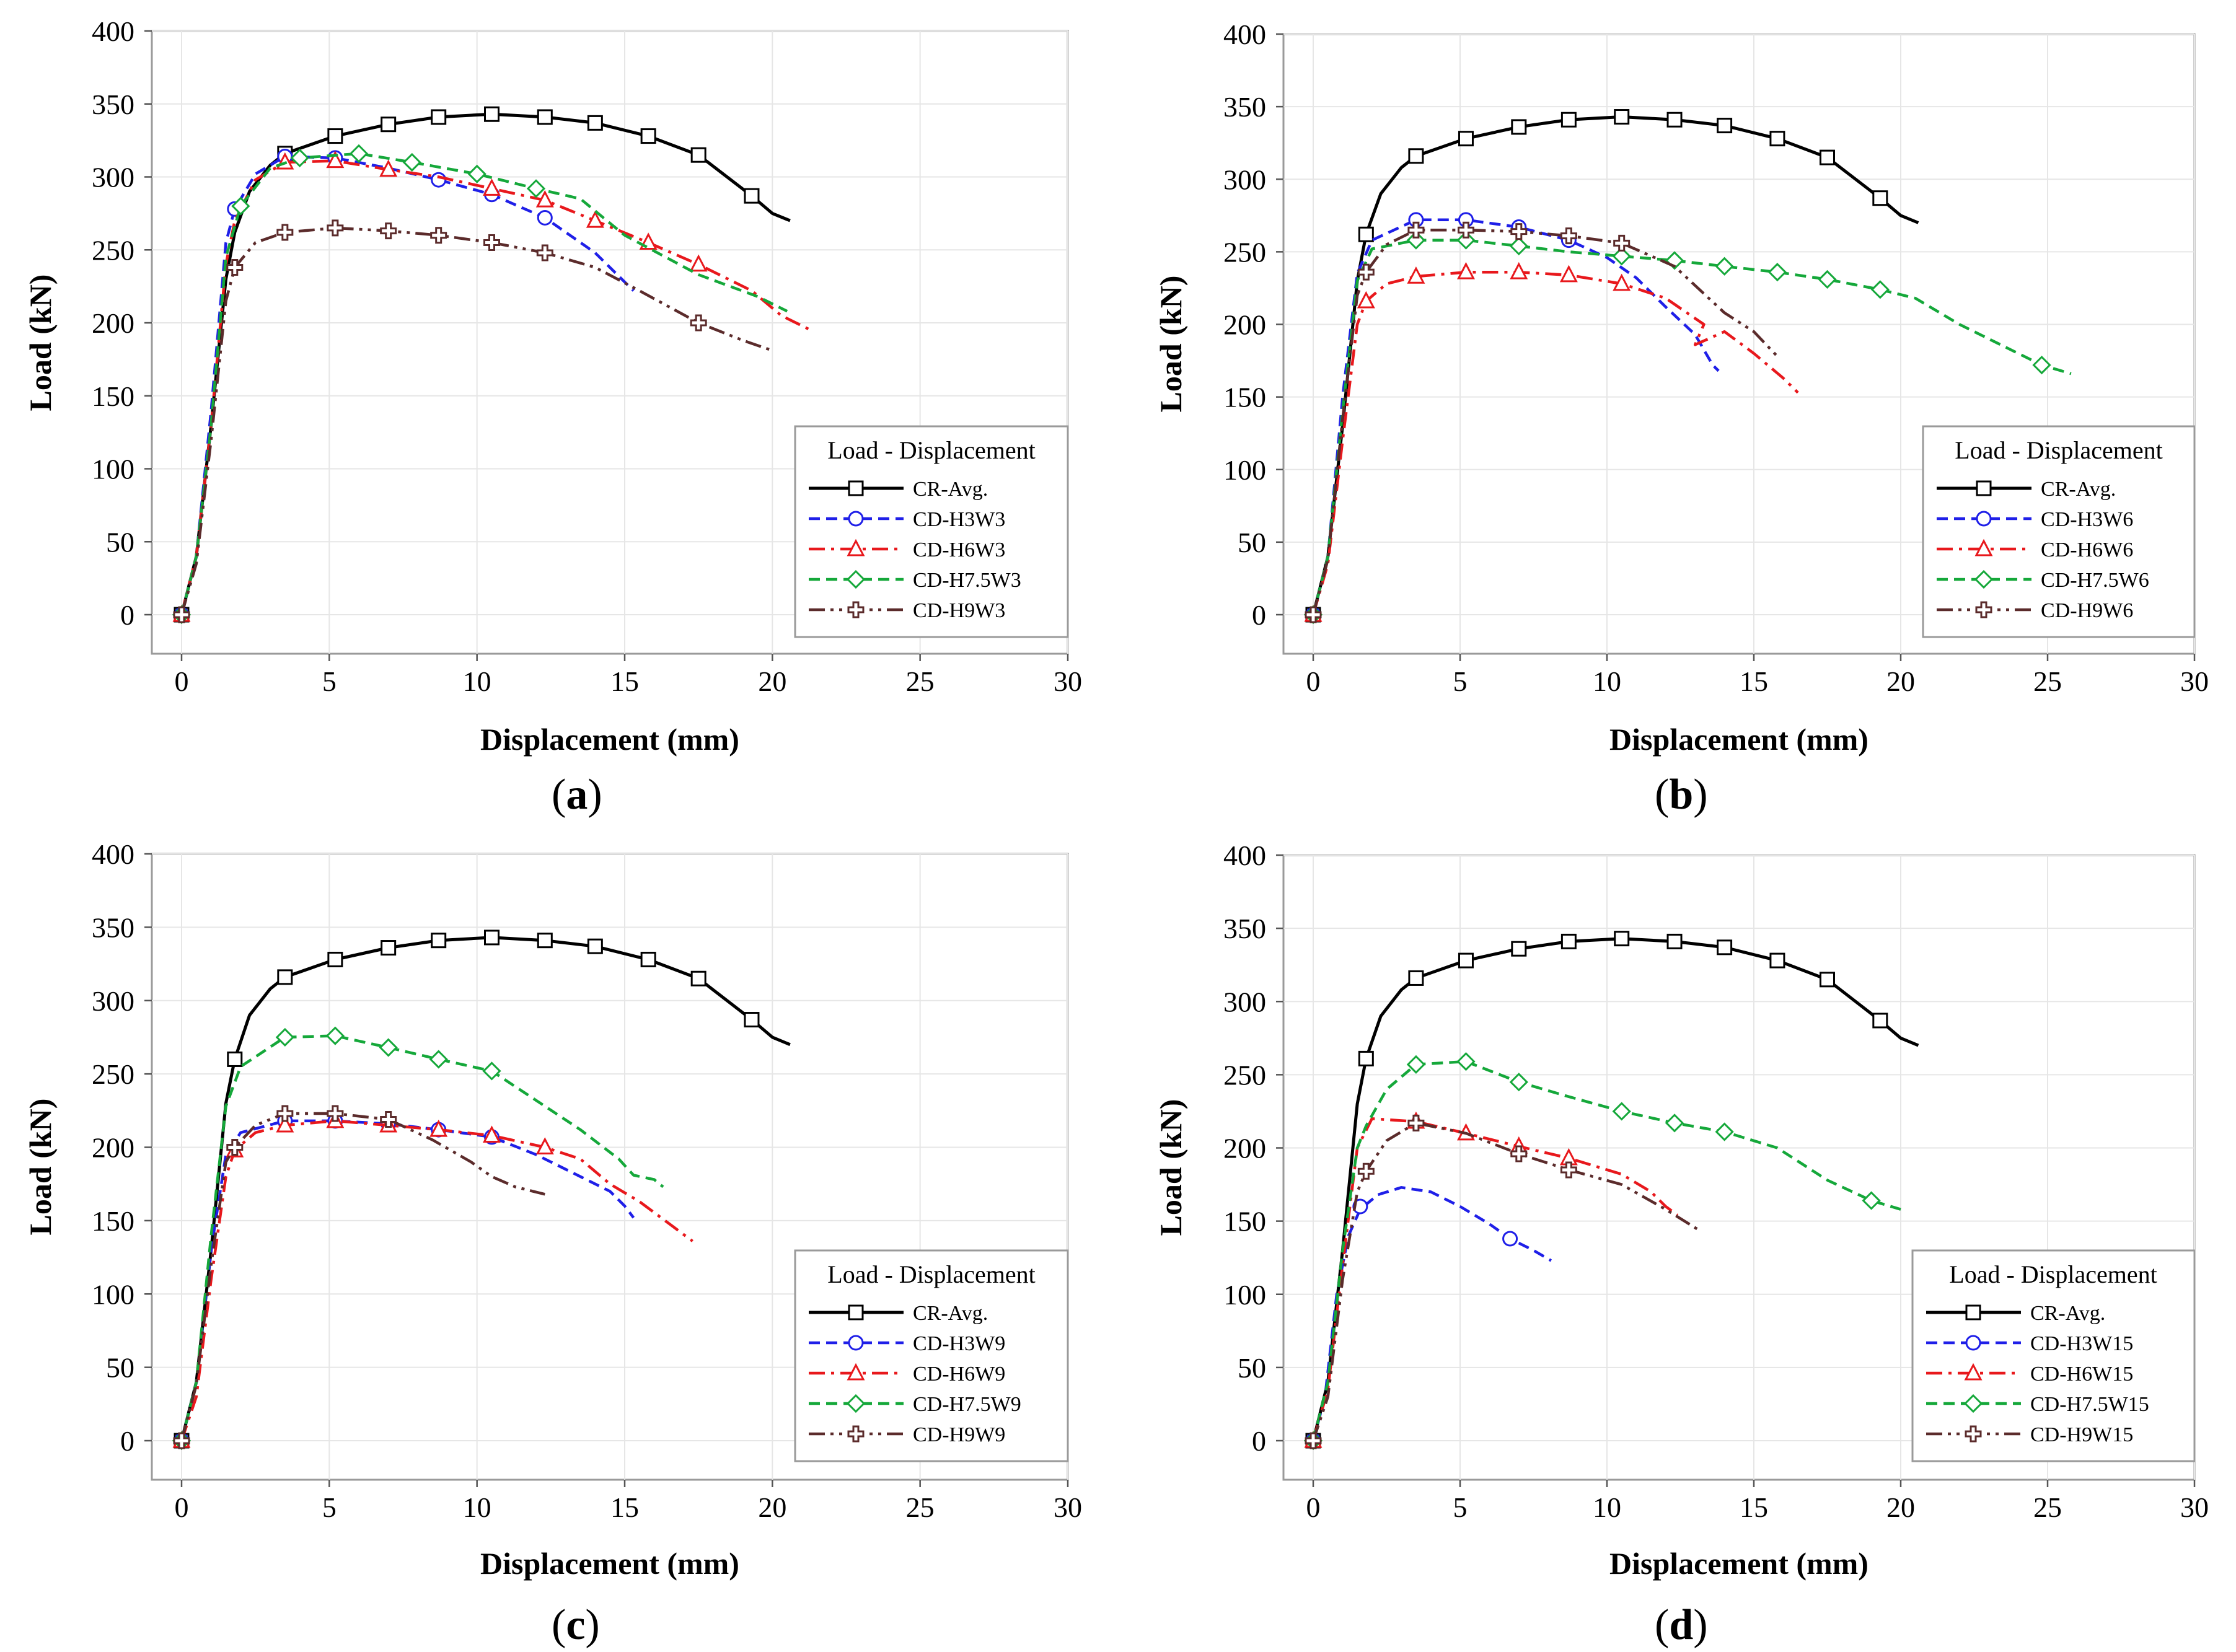 The width and height of the screenshot is (2236, 1652). Describe the element at coordinates (624, 681) in the screenshot. I see `x-tick-label: 15` at that location.